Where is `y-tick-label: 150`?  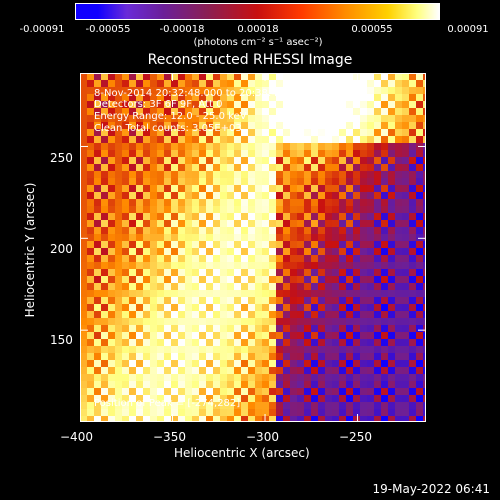 y-tick-label: 150 is located at coordinates (61, 340).